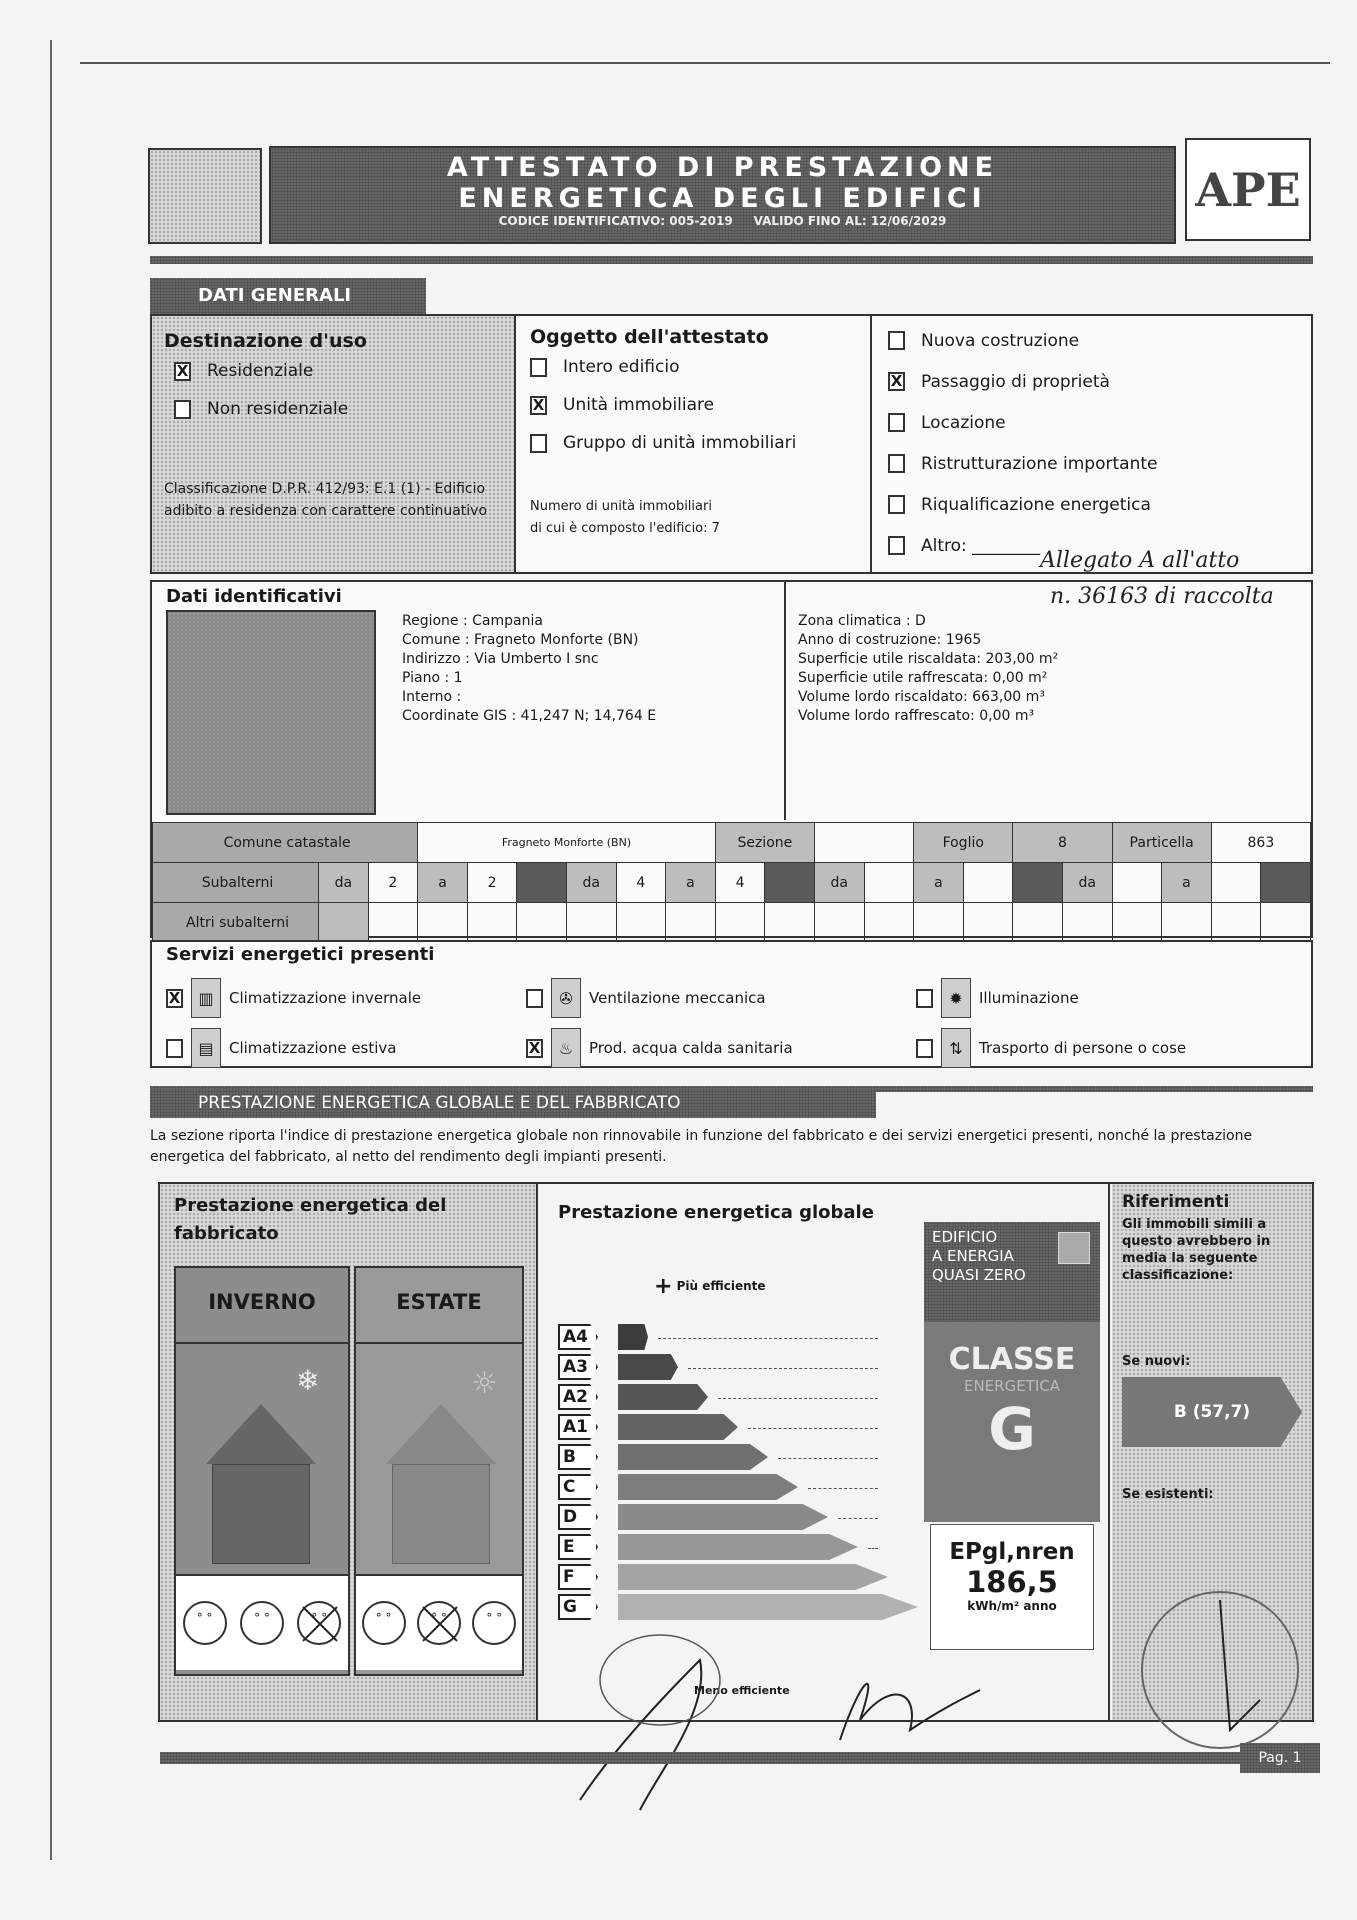  What do you see at coordinates (659, 1048) in the screenshot?
I see `servizio-item: X ♨ Prod. acqua calda sanitaria` at bounding box center [659, 1048].